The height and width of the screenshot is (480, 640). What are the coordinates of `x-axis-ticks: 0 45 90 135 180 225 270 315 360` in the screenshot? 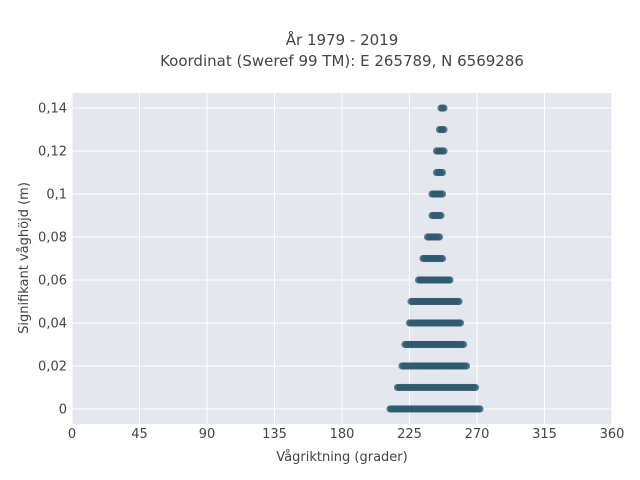 It's located at (346, 434).